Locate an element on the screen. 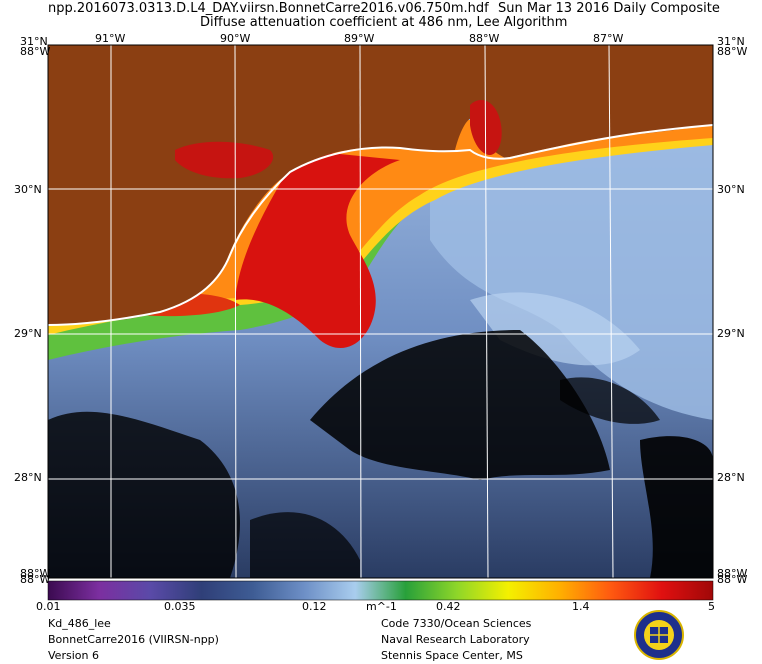 Image resolution: width=762 pixels, height=664 pixels. lon-label: 90°W is located at coordinates (235, 38).